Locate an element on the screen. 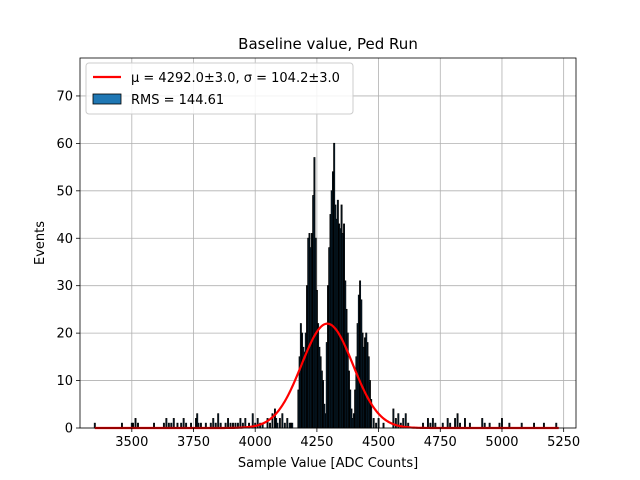  legend-rms-label: RMS = 144.61 is located at coordinates (177, 100).